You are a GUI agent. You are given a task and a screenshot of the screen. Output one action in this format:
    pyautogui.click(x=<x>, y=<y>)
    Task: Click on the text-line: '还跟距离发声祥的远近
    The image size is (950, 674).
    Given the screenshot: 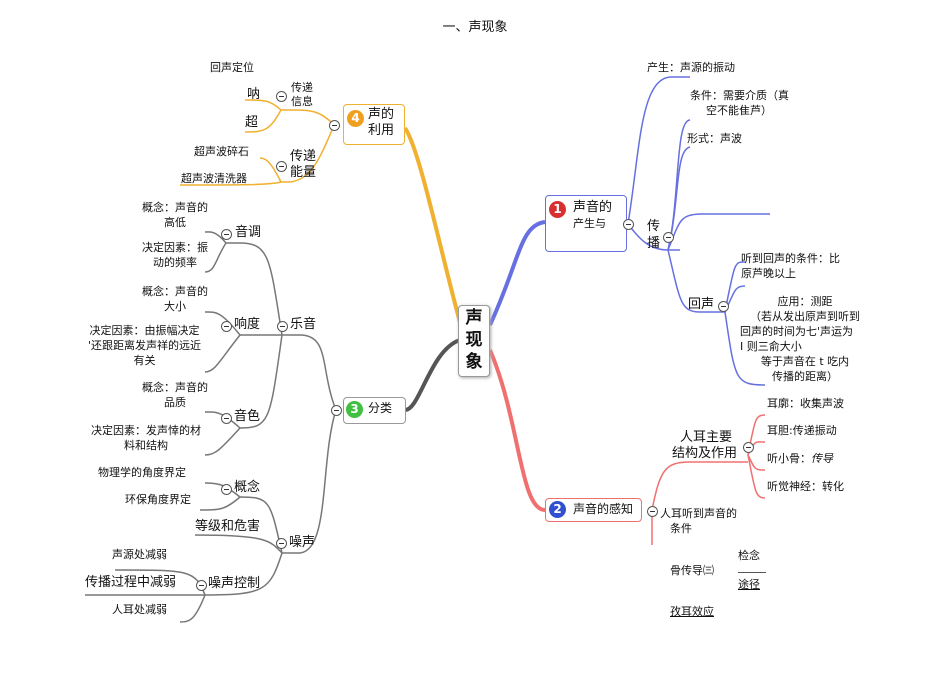 What is the action you would take?
    pyautogui.click(x=144, y=345)
    